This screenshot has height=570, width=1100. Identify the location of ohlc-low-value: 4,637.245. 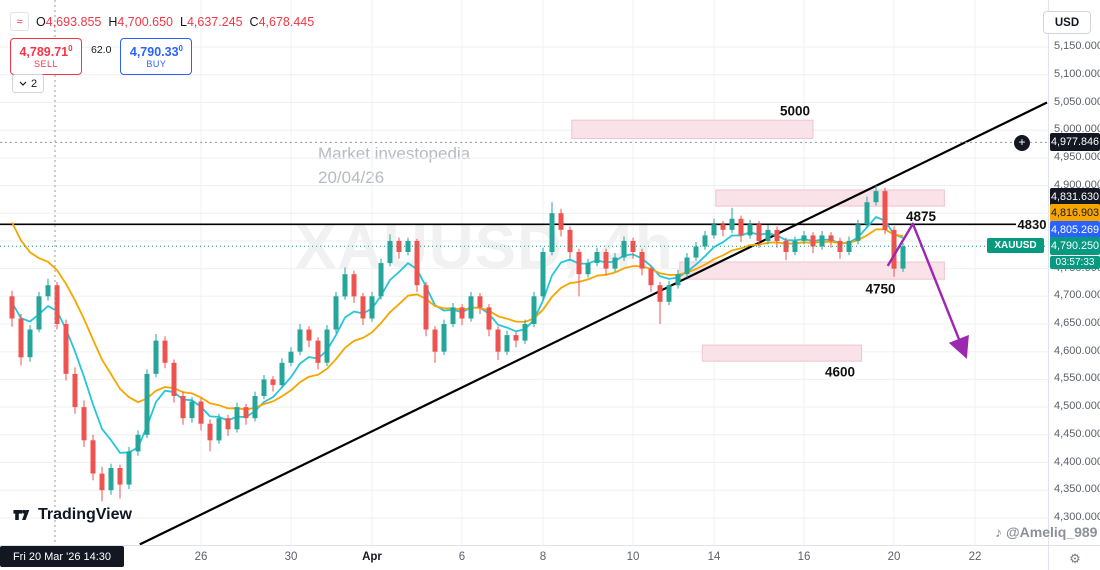
(214, 21).